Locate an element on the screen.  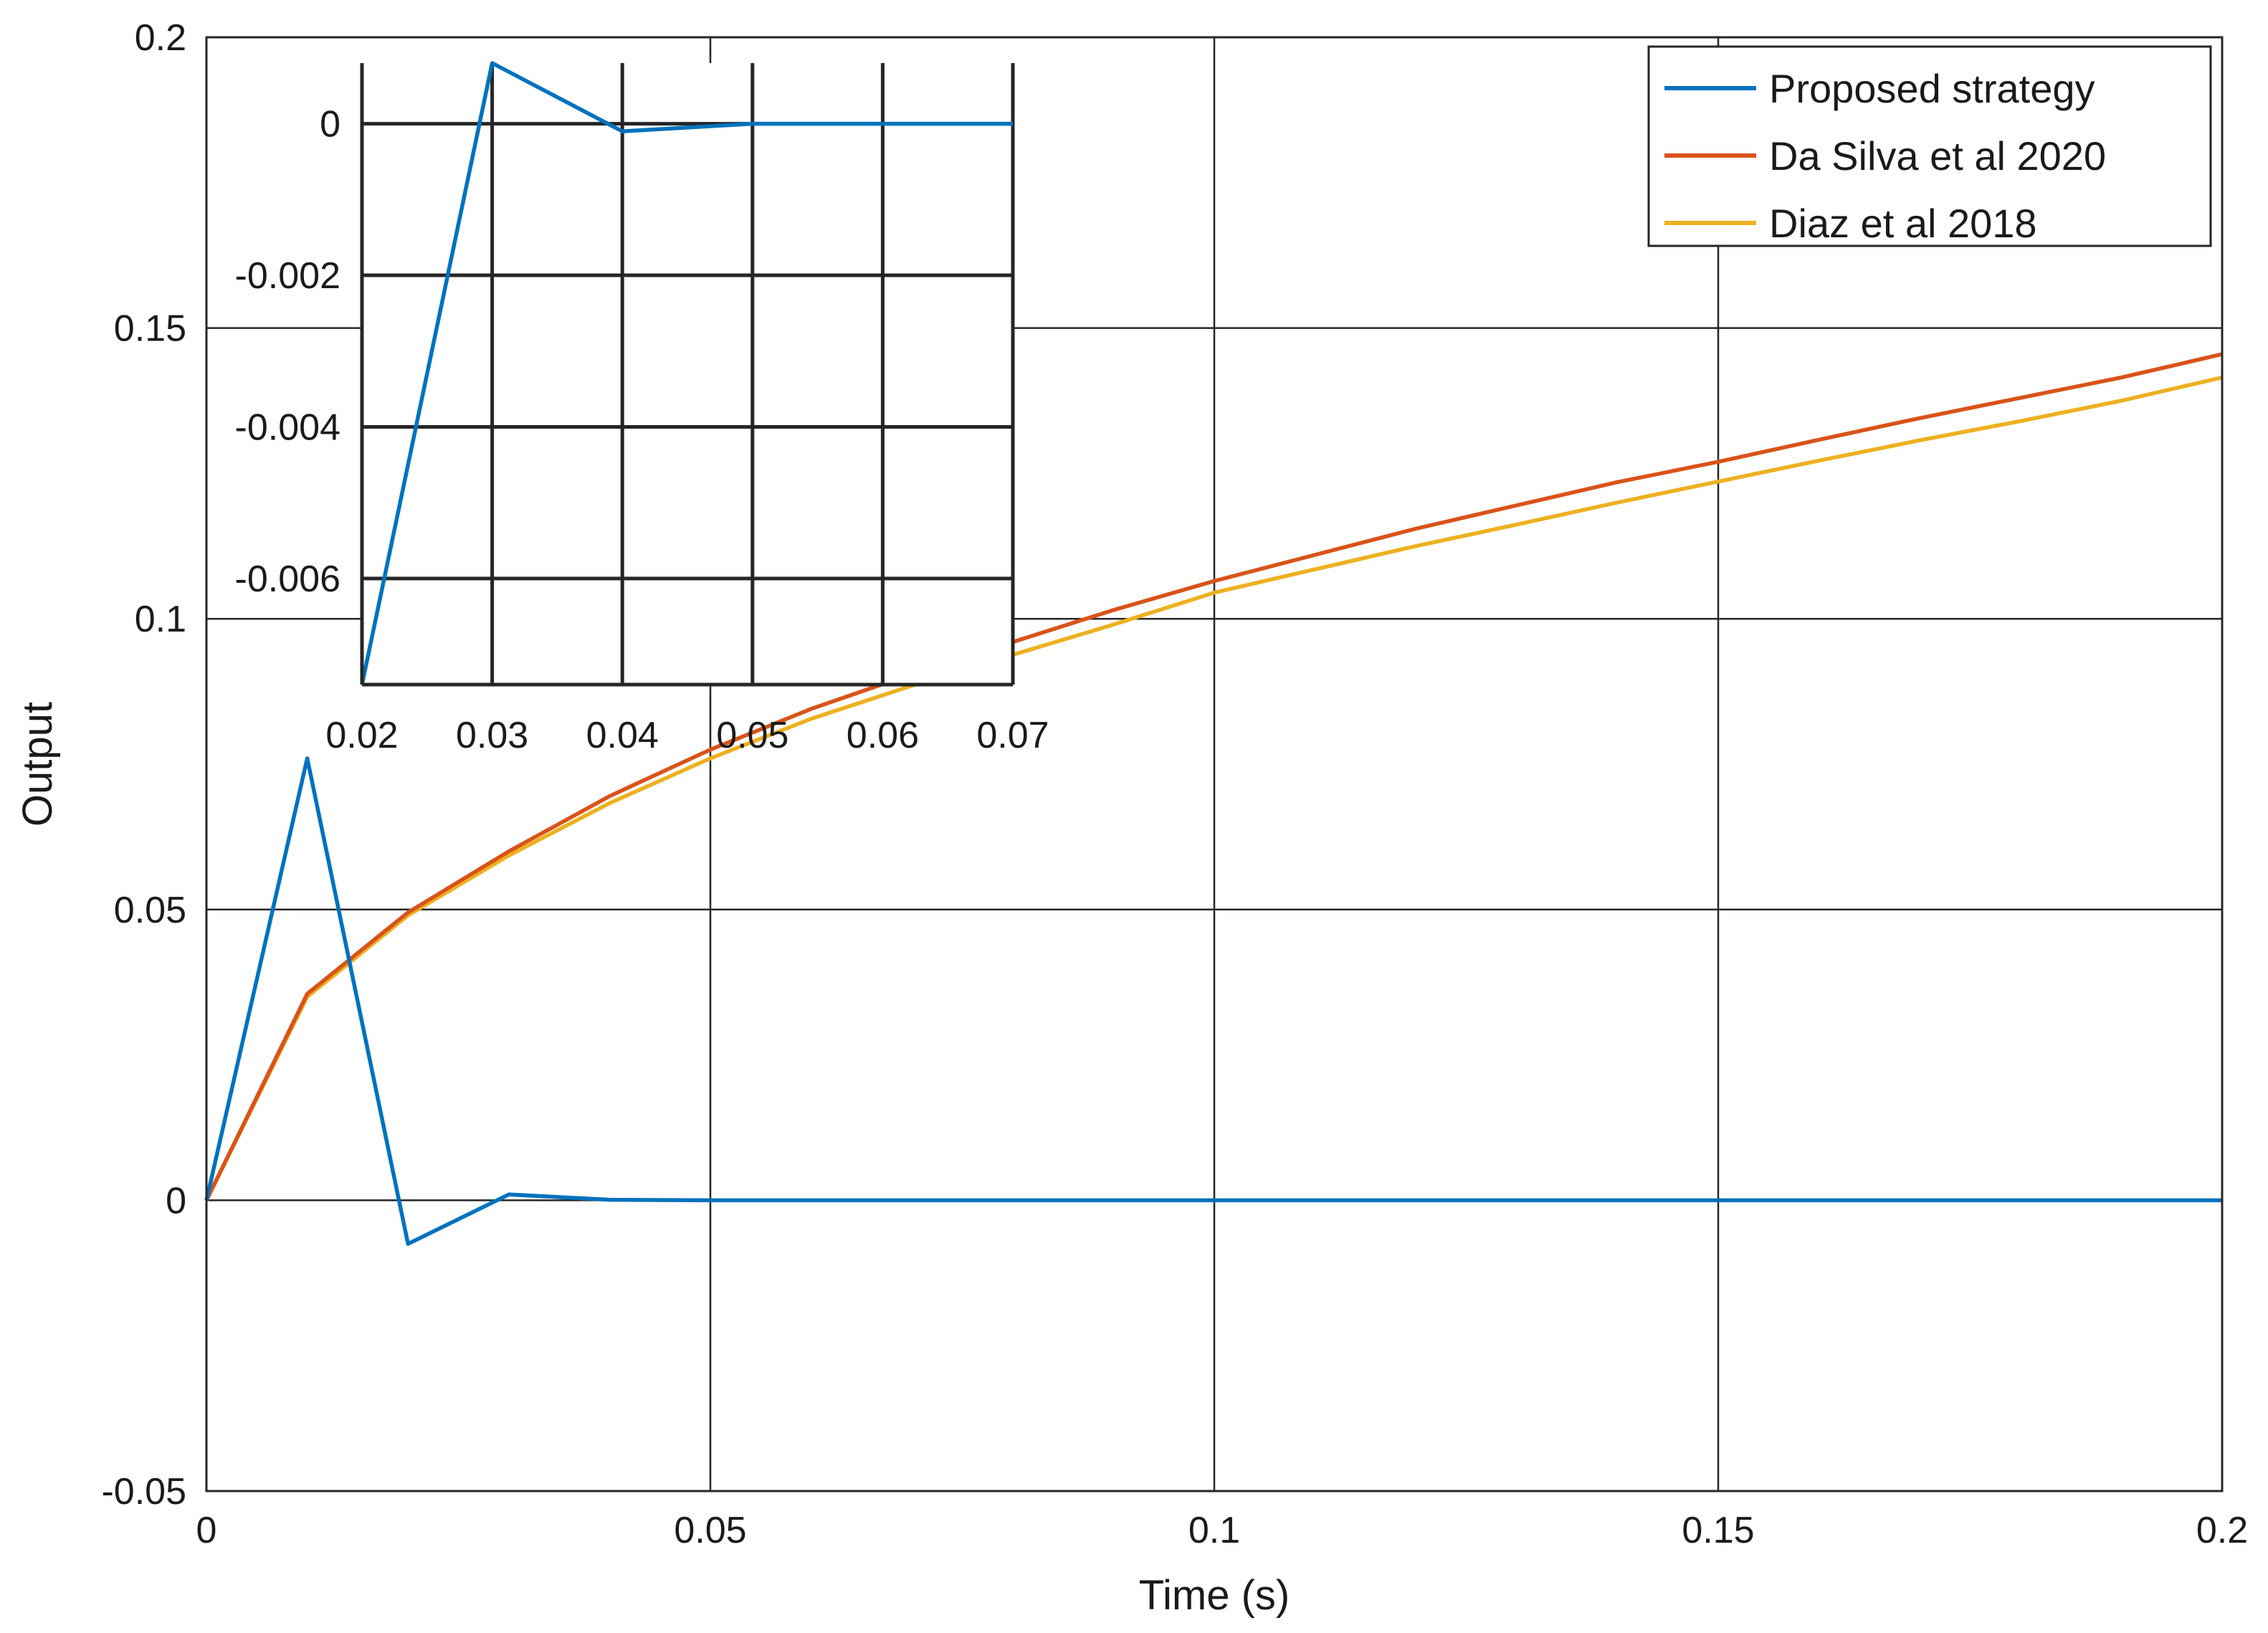
main-x-tick-label: 0.2 is located at coordinates (2222, 1530).